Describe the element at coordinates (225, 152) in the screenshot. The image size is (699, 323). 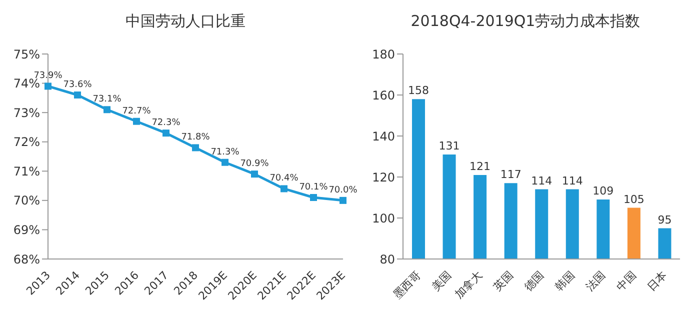
I see `data-label: 71.3%` at that location.